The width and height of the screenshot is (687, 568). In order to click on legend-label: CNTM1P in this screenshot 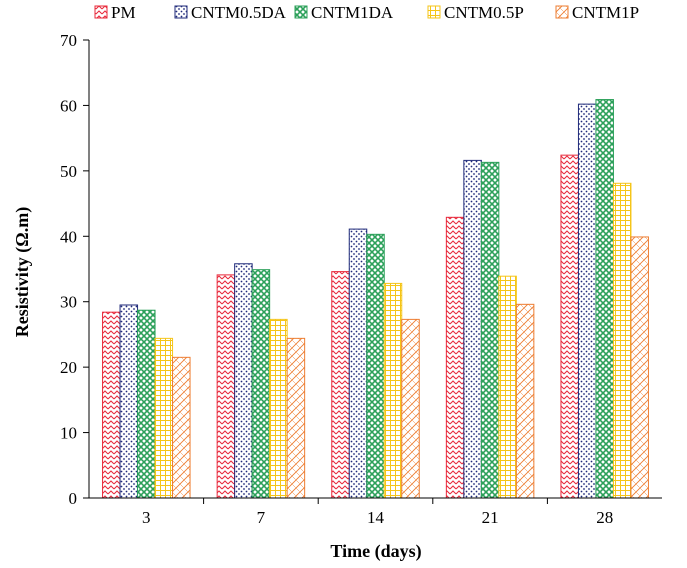, I will do `click(605, 12)`.